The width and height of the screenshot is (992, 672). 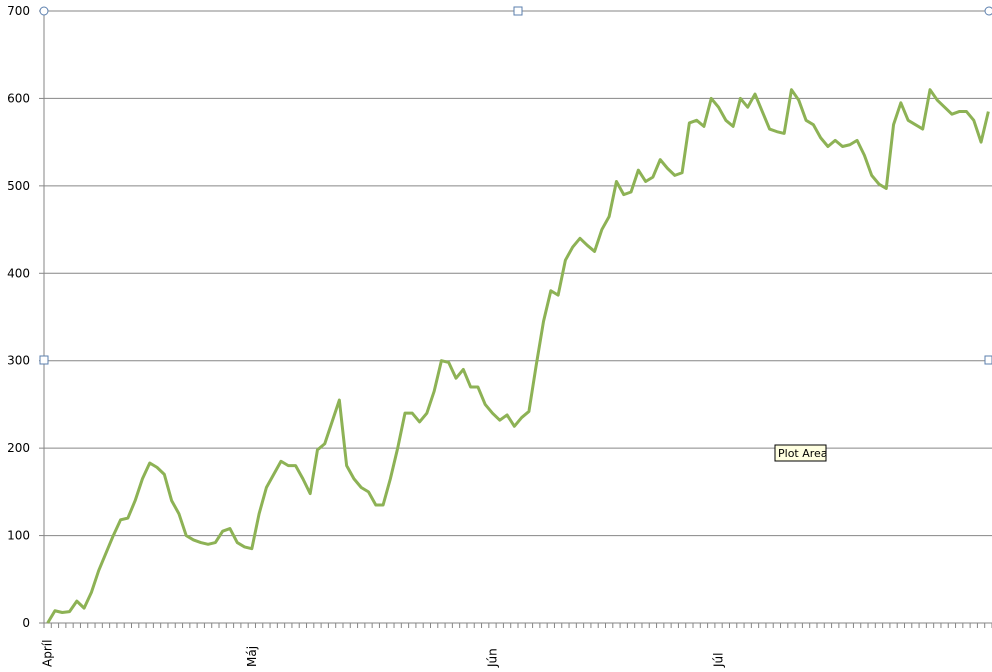 What do you see at coordinates (18, 11) in the screenshot?
I see `y-tick-label: 700` at bounding box center [18, 11].